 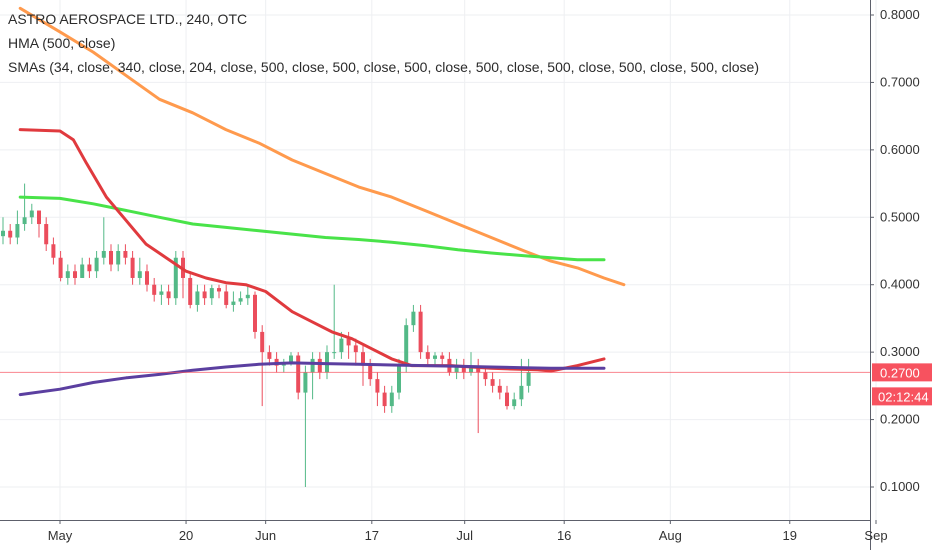 What do you see at coordinates (790, 535) in the screenshot?
I see `x-tick-label: 19` at bounding box center [790, 535].